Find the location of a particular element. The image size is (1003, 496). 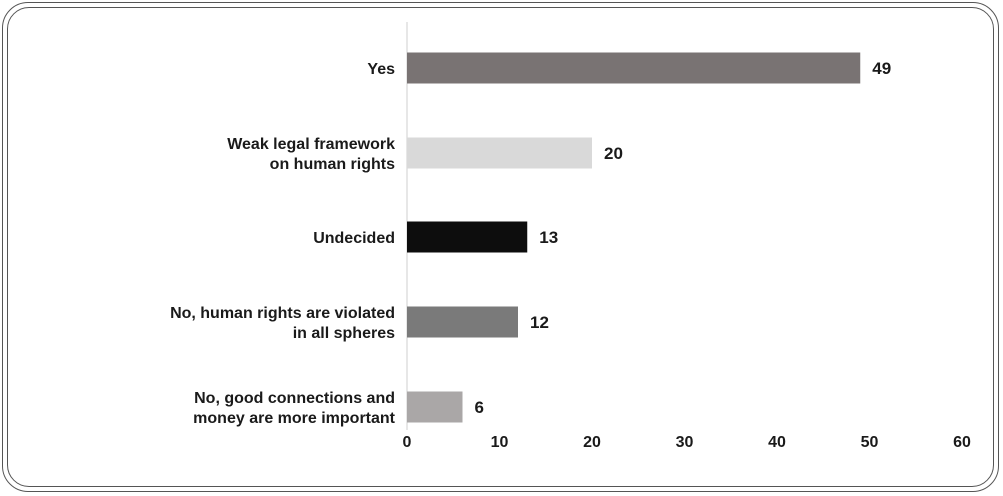

category-label-2-line-0: Undecided is located at coordinates (354, 238).